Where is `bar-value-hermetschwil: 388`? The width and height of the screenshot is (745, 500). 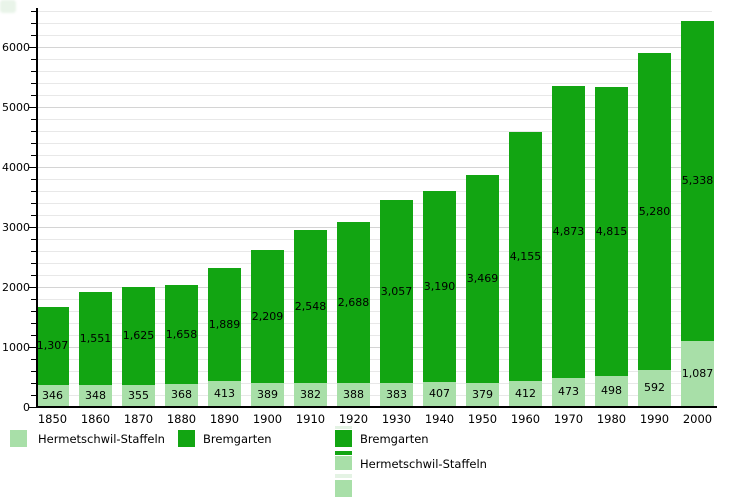
bar-value-hermetschwil: 388 is located at coordinates (353, 394).